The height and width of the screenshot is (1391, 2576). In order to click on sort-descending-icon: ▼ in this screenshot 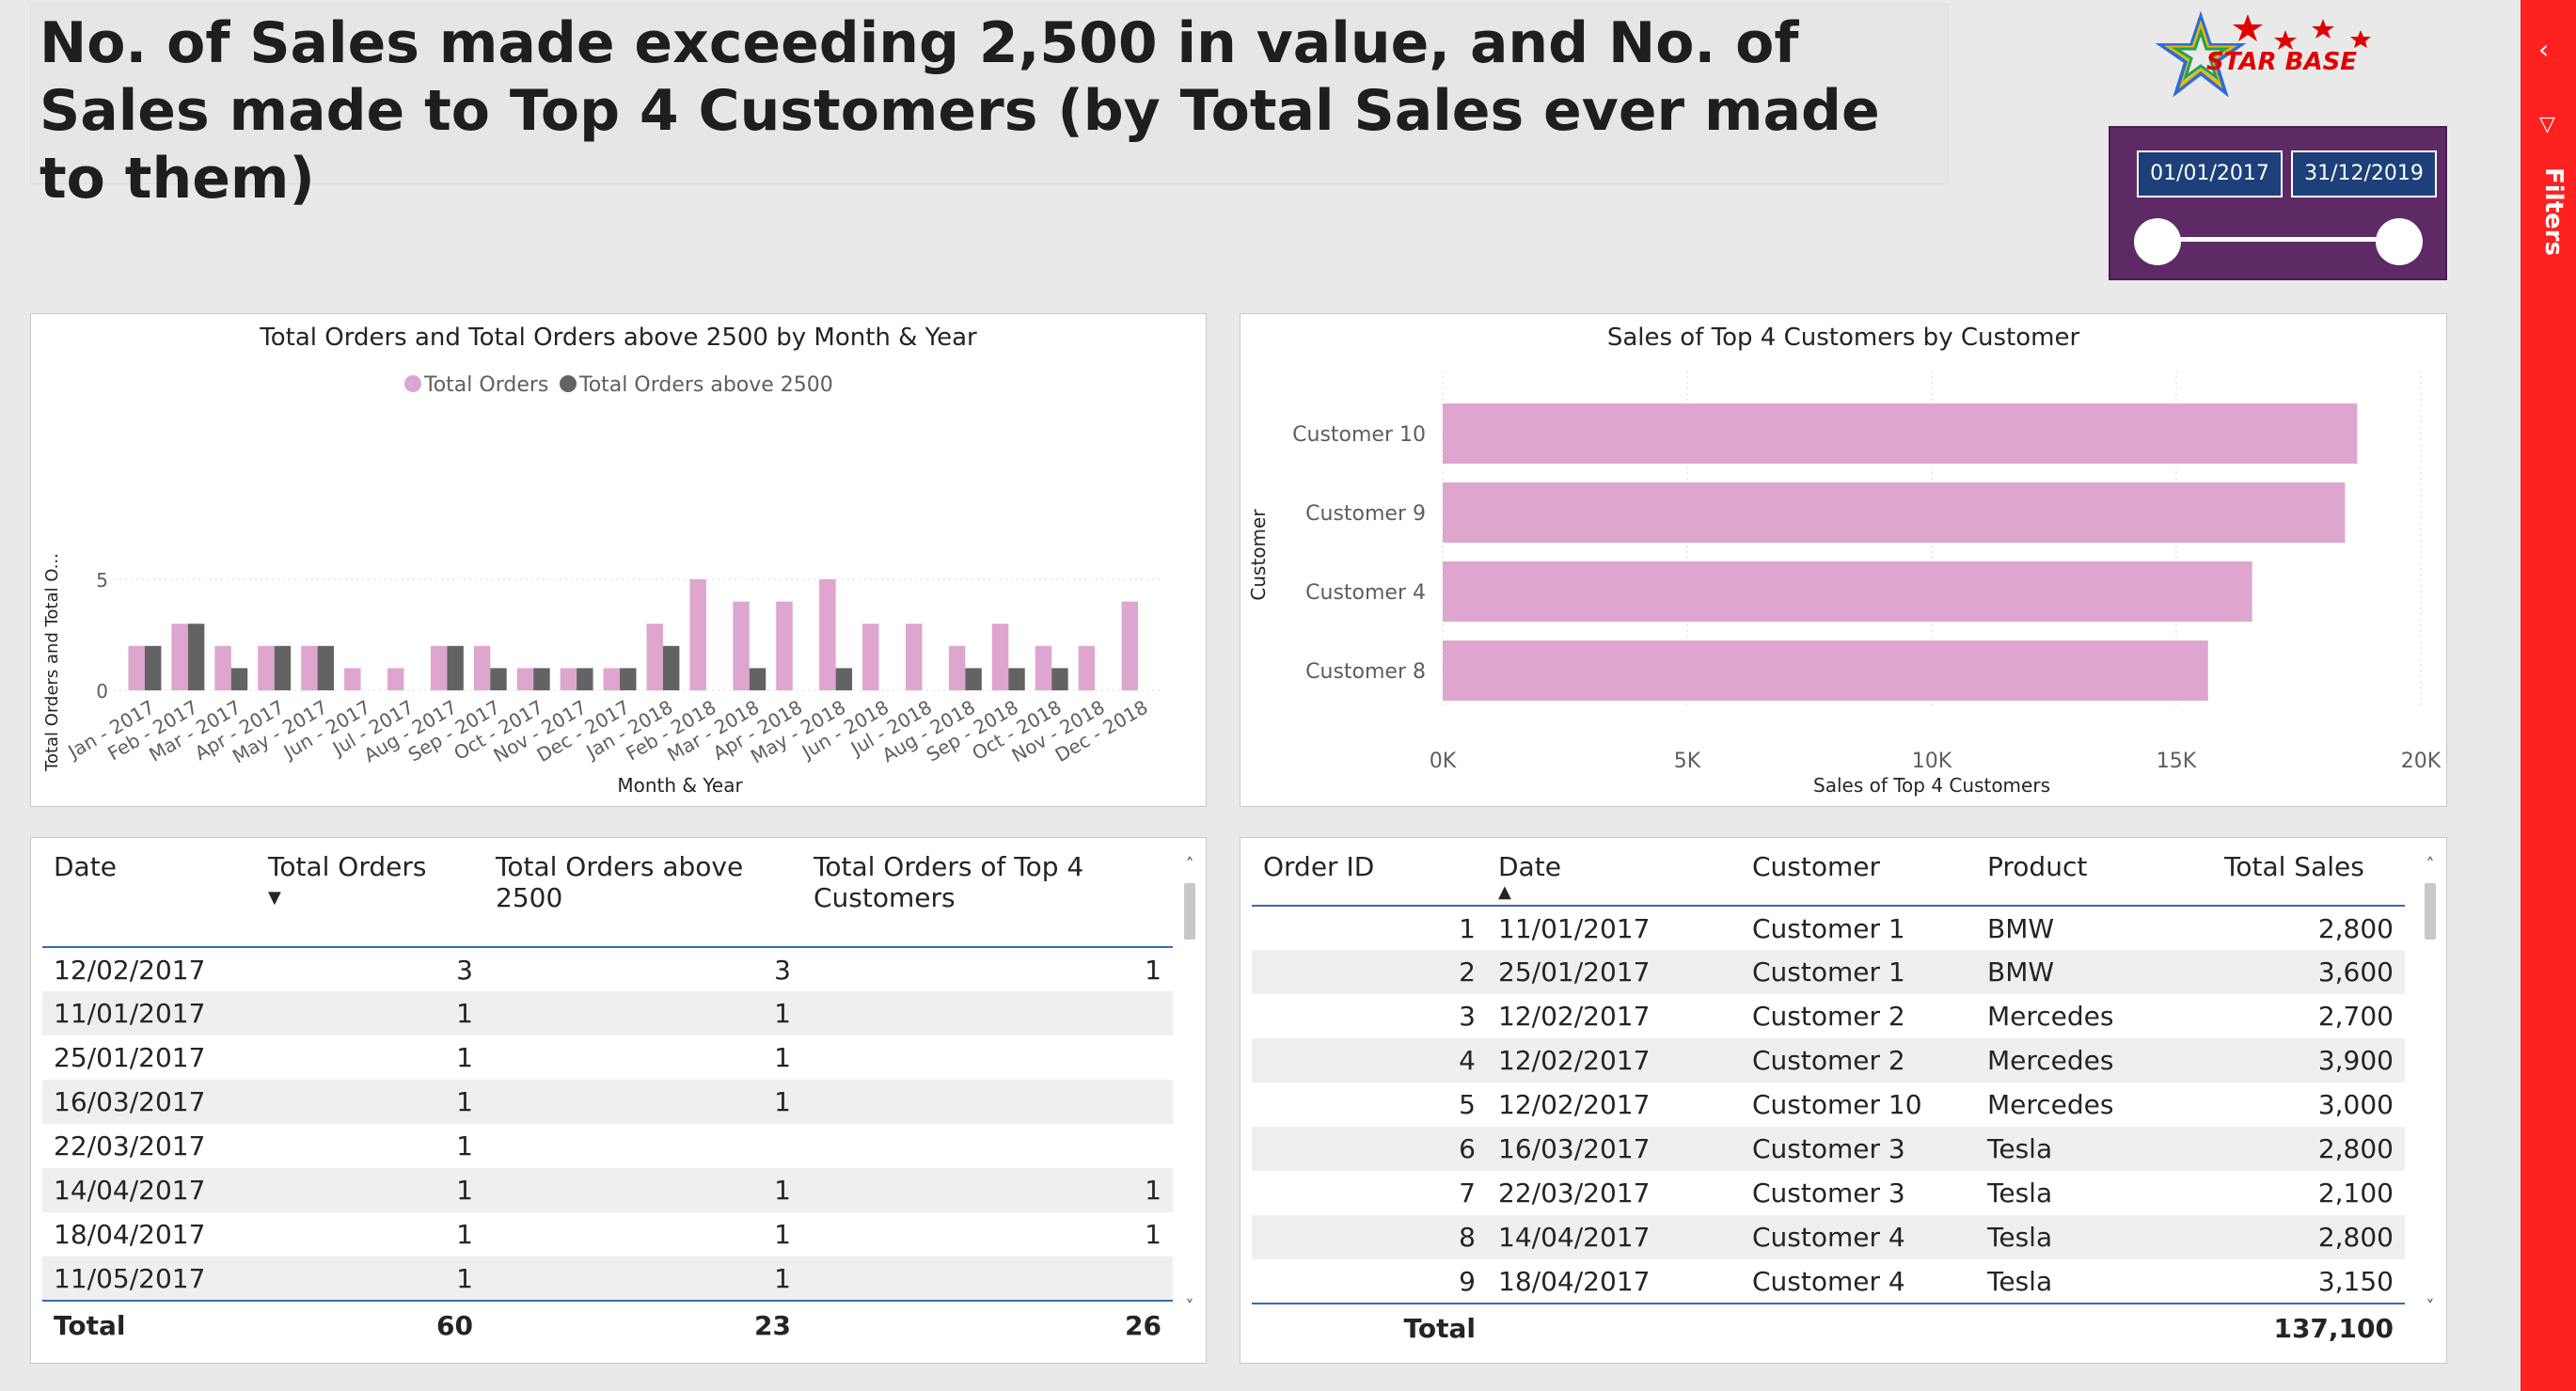, I will do `click(274, 898)`.